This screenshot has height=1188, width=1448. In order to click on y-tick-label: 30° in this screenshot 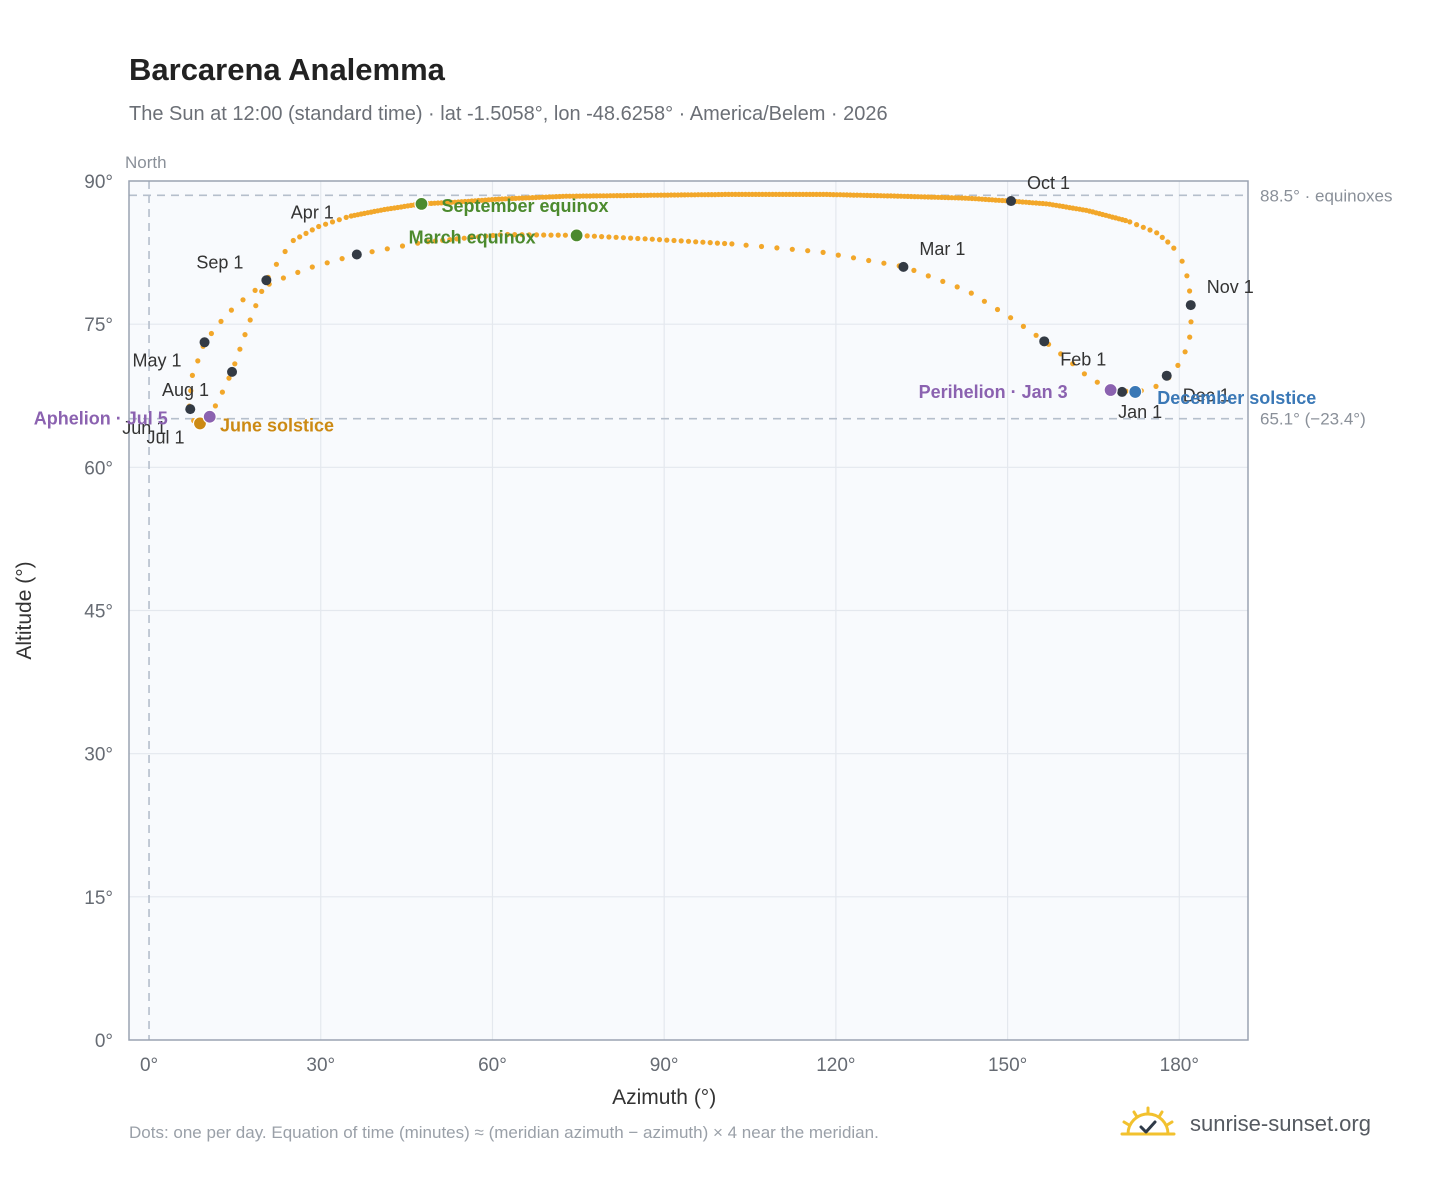, I will do `click(98, 755)`.